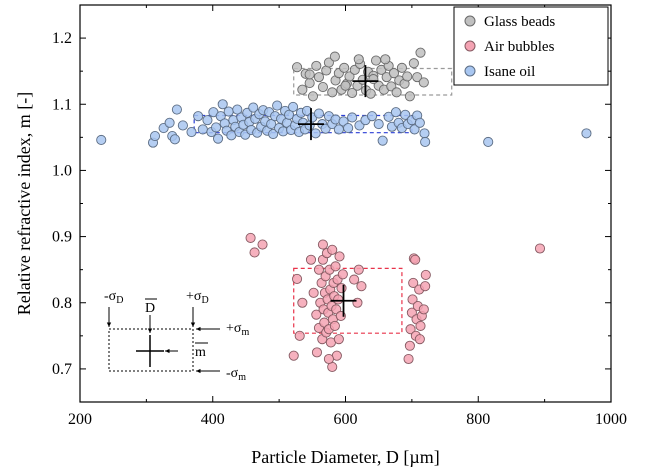  Describe the element at coordinates (62, 237) in the screenshot. I see `y-tick-label-0.9: 0.9` at that location.